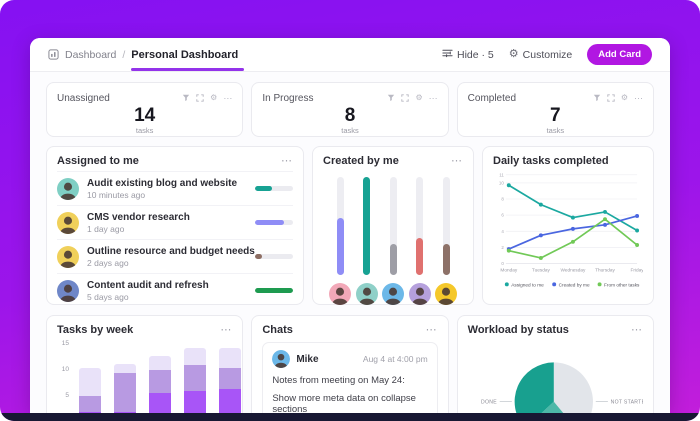 The image size is (700, 421). What do you see at coordinates (148, 285) in the screenshot?
I see `task-name: Content audit and refresh` at bounding box center [148, 285].